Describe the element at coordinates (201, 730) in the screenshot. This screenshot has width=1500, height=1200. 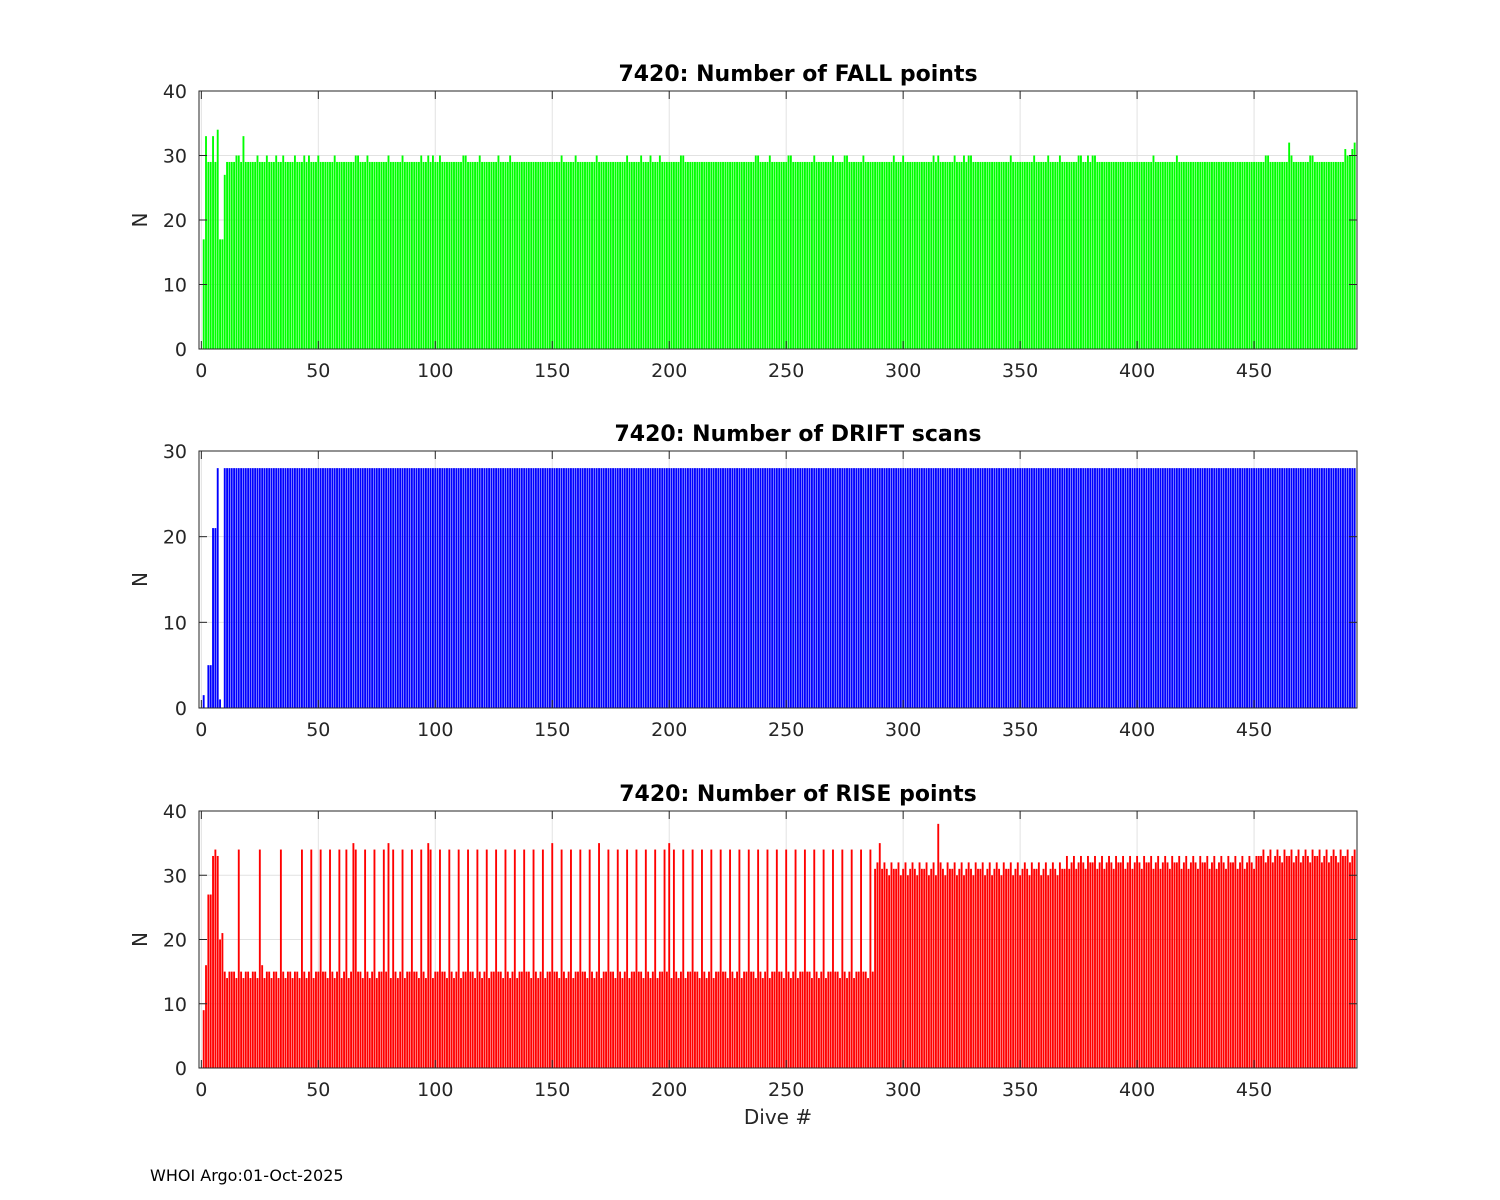
I see `x-tick-label: 0` at that location.